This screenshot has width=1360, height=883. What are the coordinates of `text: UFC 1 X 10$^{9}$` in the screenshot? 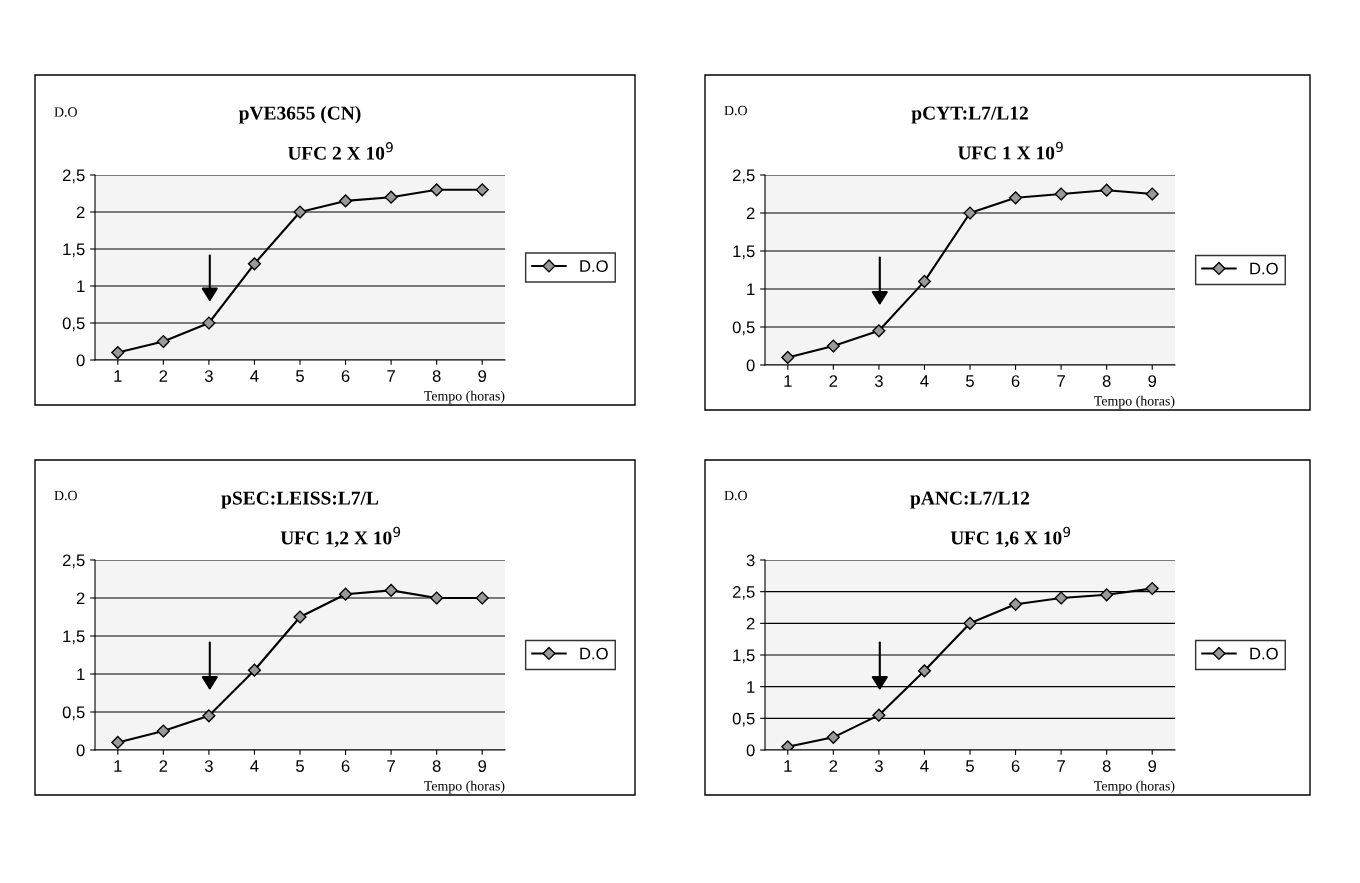 It's located at (1010, 150).